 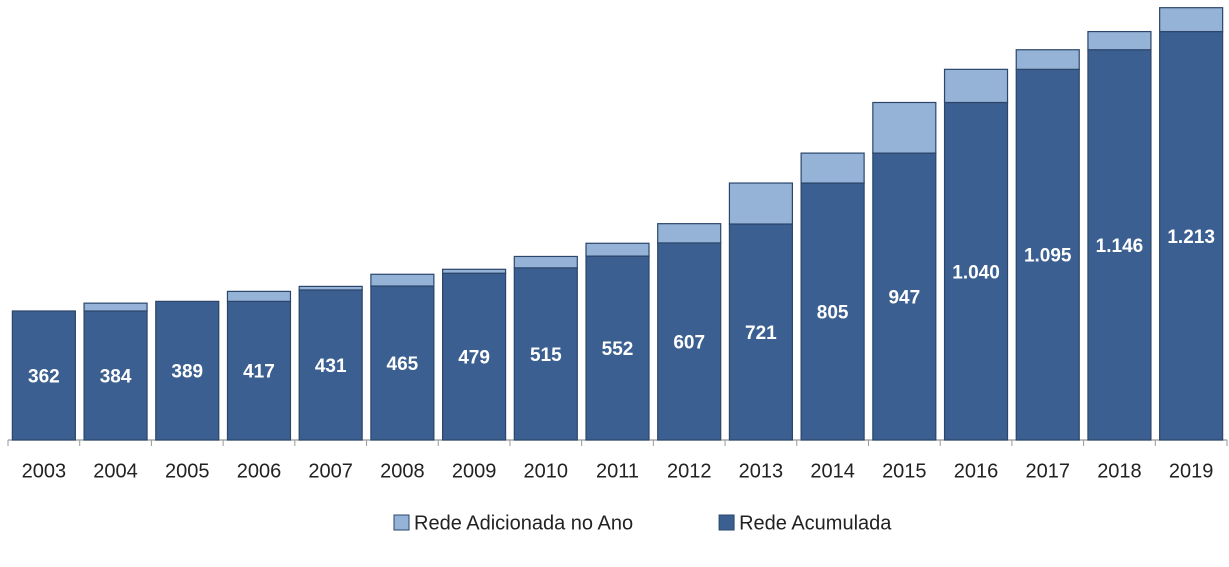 I want to click on x-tick-label: 2013, so click(x=761, y=471).